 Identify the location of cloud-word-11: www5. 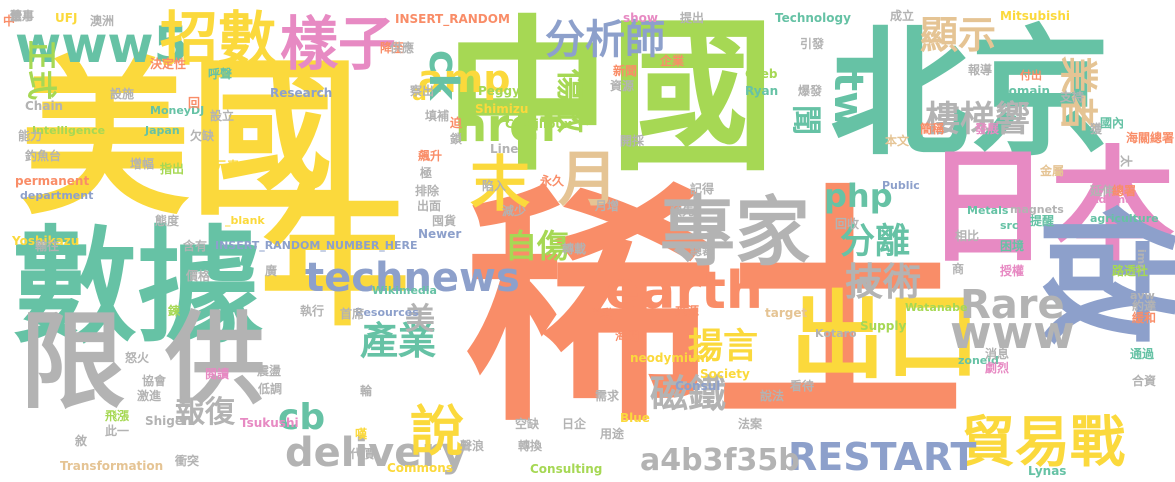
(102, 45).